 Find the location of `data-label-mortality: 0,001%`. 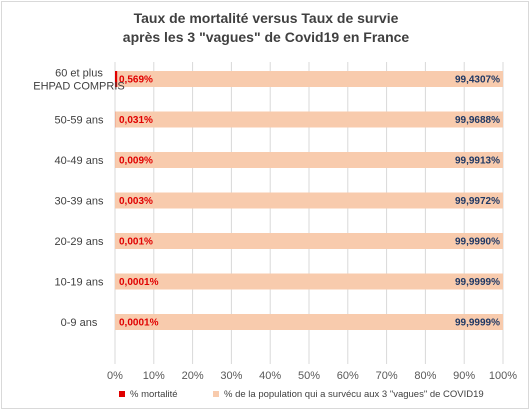

data-label-mortality: 0,001% is located at coordinates (136, 242).